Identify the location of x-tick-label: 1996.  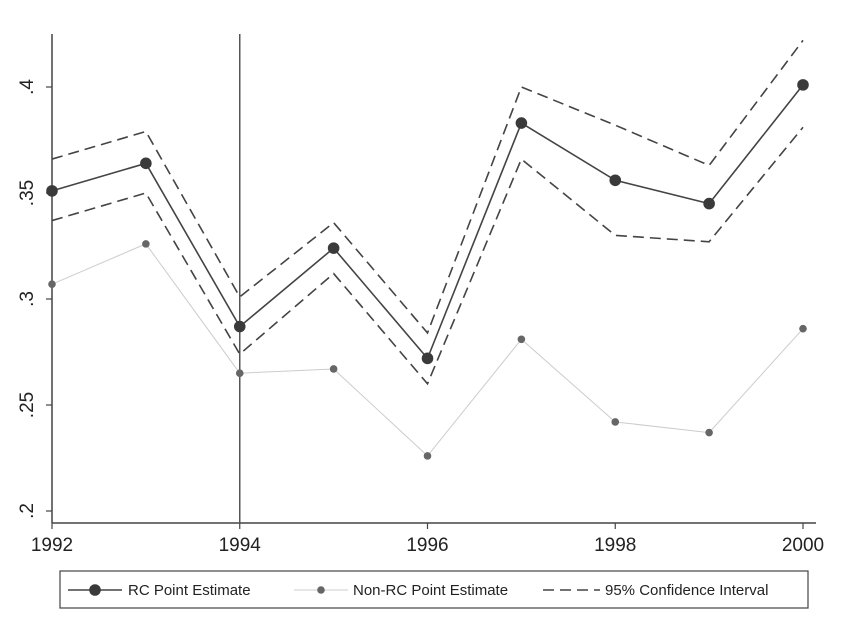
(427, 545).